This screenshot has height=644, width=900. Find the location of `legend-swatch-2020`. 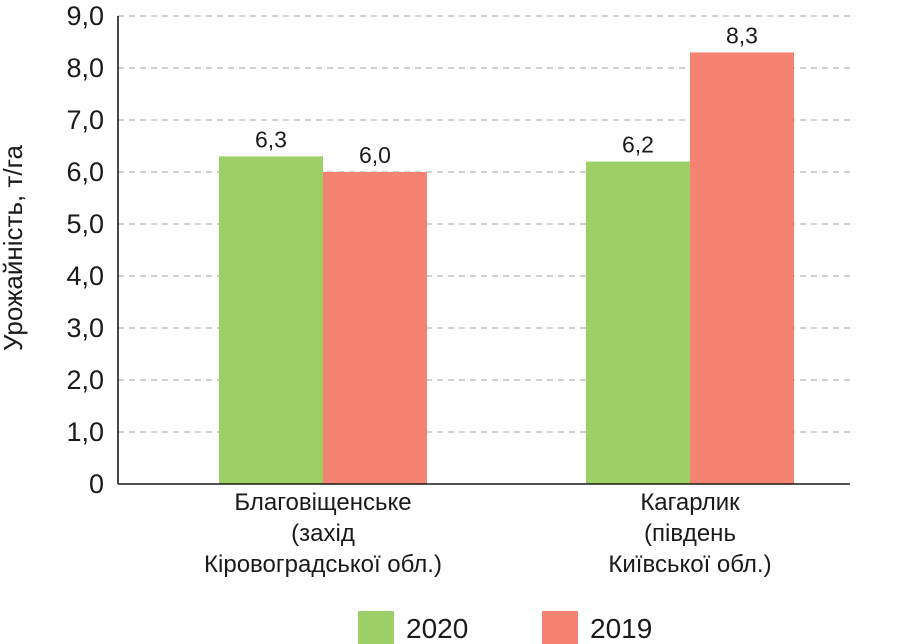

legend-swatch-2020 is located at coordinates (376, 627).